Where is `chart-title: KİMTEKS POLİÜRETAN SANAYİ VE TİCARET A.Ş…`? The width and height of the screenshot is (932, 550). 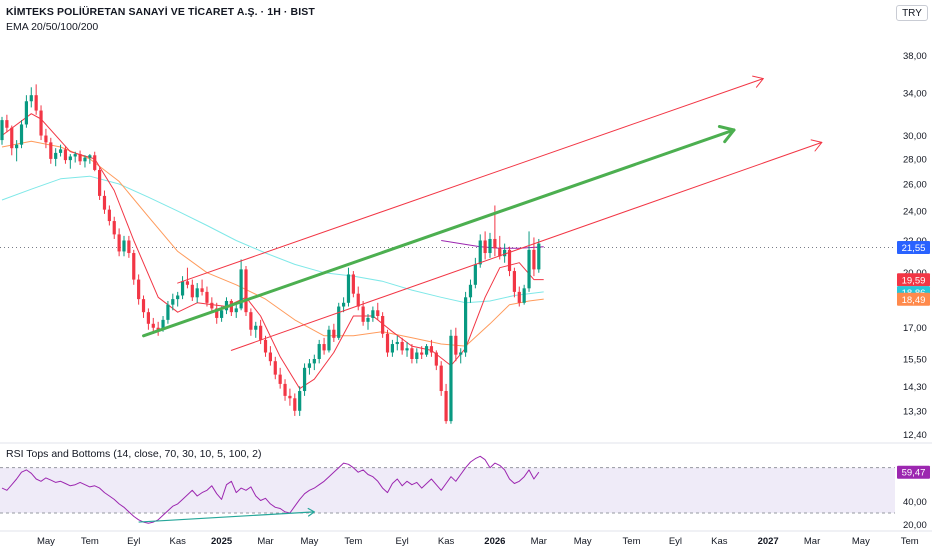 chart-title: KİMTEKS POLİÜRETAN SANAYİ VE TİCARET A.Ş… is located at coordinates (160, 12).